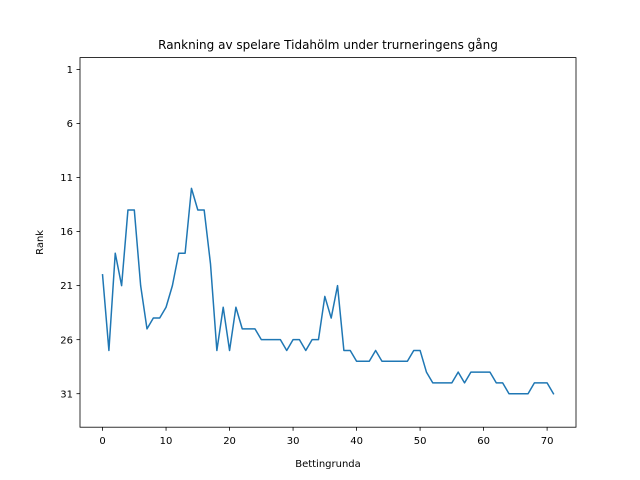 Image resolution: width=640 pixels, height=480 pixels. Describe the element at coordinates (66, 340) in the screenshot. I see `y-tick-label: 26` at that location.